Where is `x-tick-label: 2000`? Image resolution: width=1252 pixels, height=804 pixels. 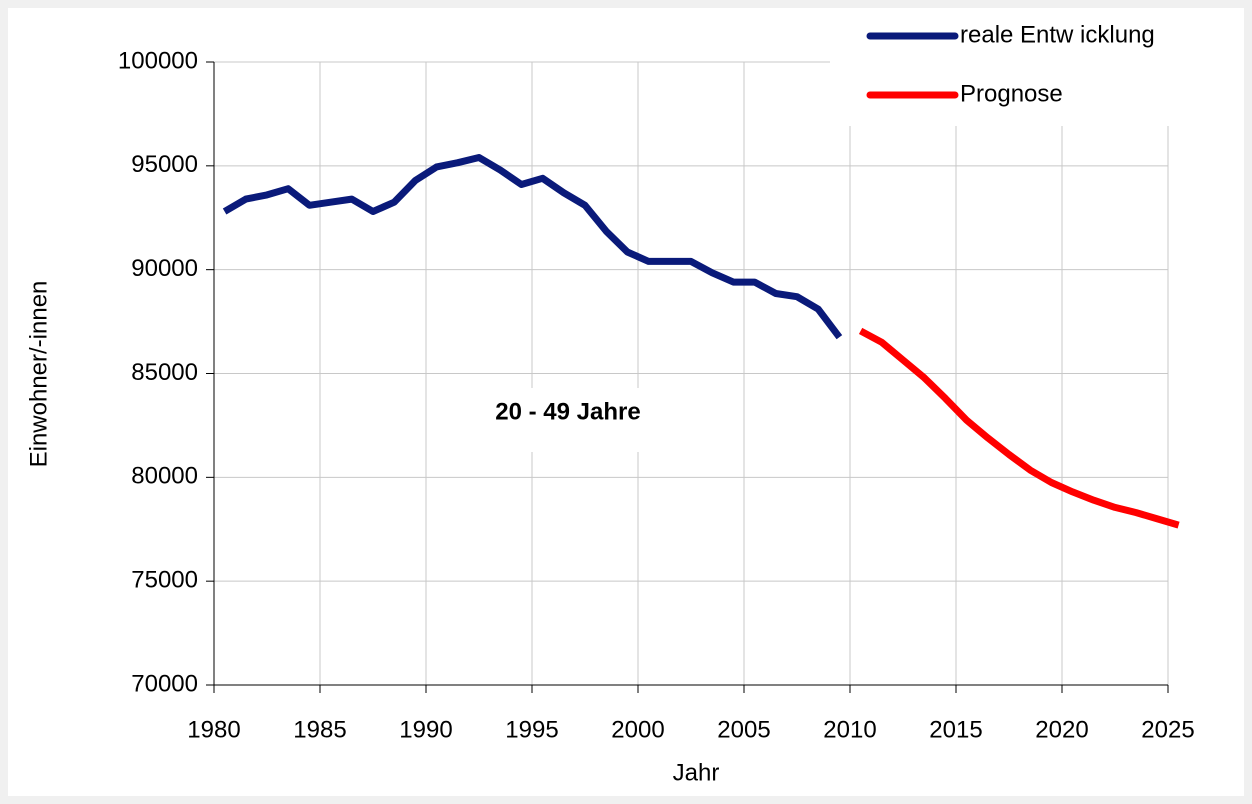
x-tick-label: 2000 is located at coordinates (637, 729).